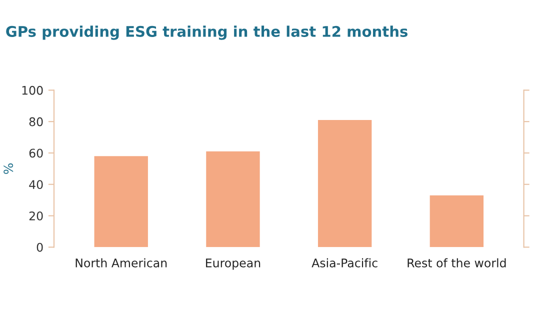  What do you see at coordinates (36, 185) in the screenshot?
I see `y-tick-label: 40` at bounding box center [36, 185].